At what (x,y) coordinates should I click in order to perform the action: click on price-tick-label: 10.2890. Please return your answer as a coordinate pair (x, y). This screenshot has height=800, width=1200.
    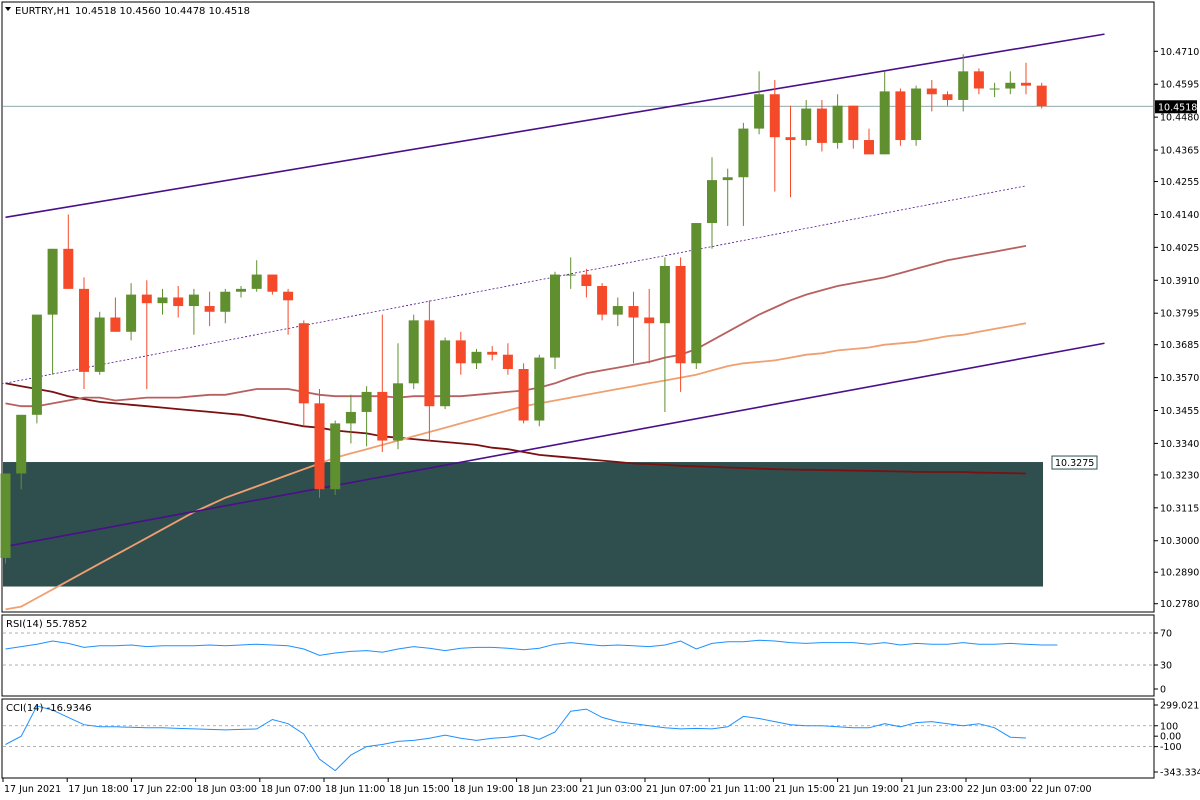
    Looking at the image, I should click on (1179, 573).